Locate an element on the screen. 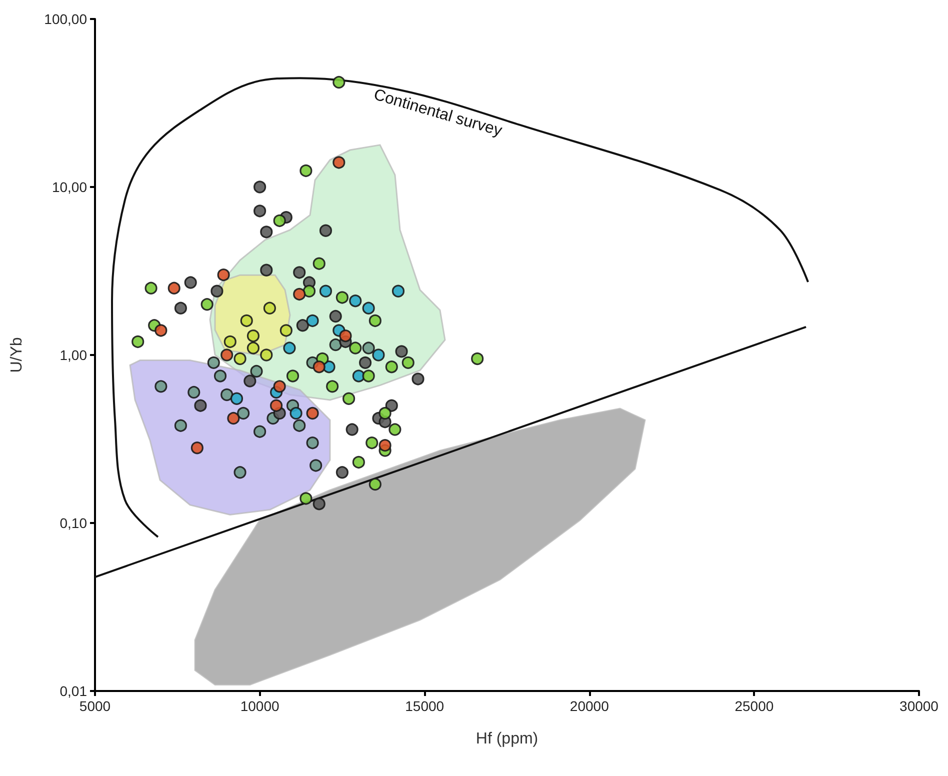 This screenshot has height=776, width=948. y-tick-label: 10,00 is located at coordinates (70, 187).